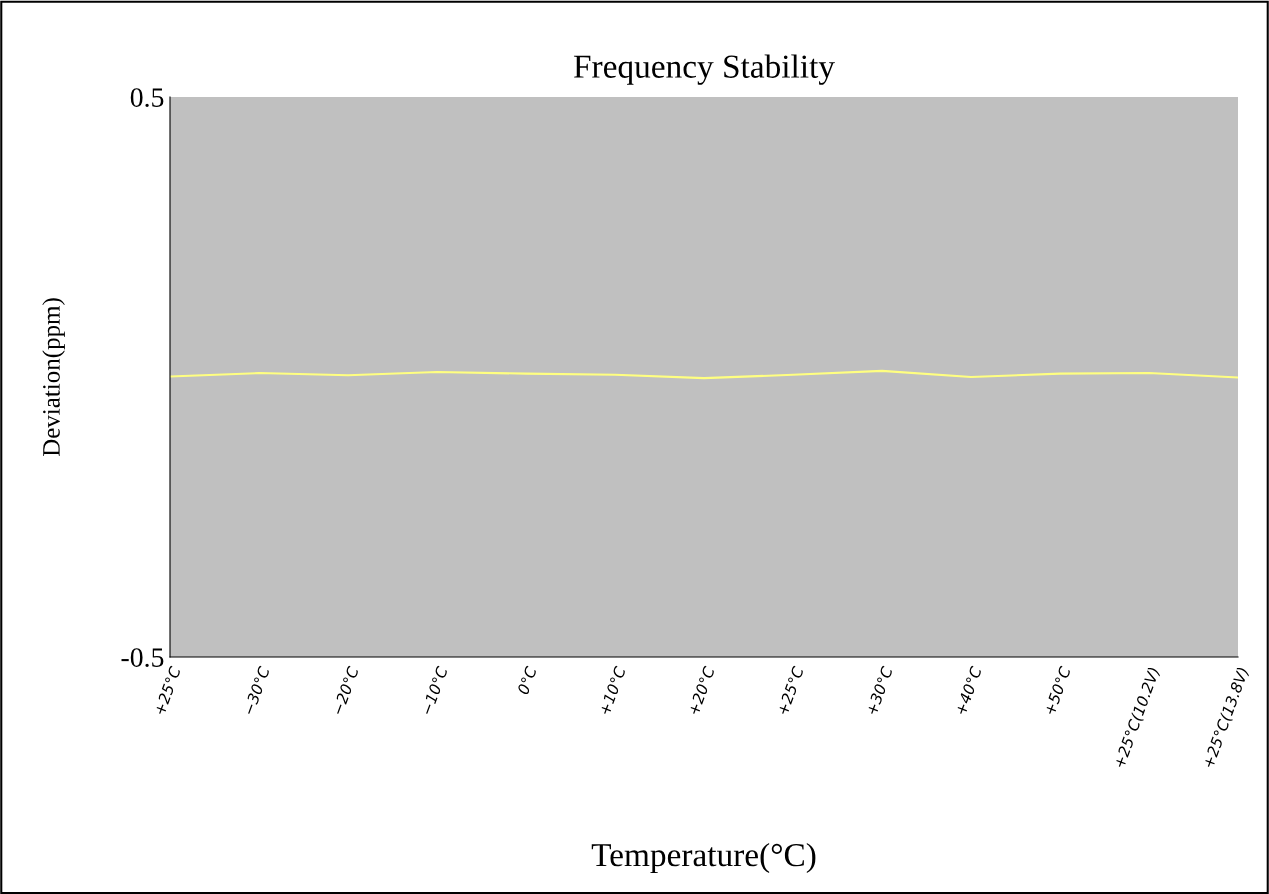 The height and width of the screenshot is (894, 1269). I want to click on y-axis-title: Deviation(ppm), so click(53, 377).